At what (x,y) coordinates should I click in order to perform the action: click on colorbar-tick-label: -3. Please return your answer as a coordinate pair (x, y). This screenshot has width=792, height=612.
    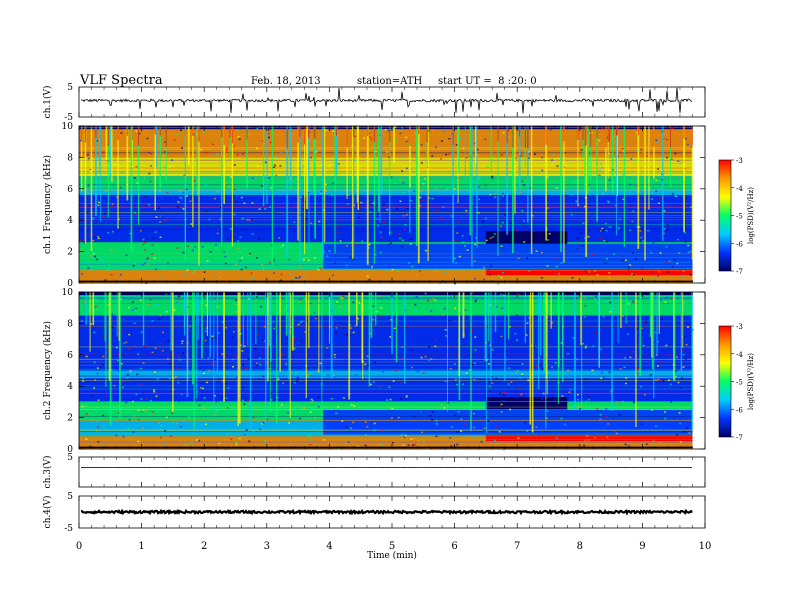
    Looking at the image, I should click on (739, 161).